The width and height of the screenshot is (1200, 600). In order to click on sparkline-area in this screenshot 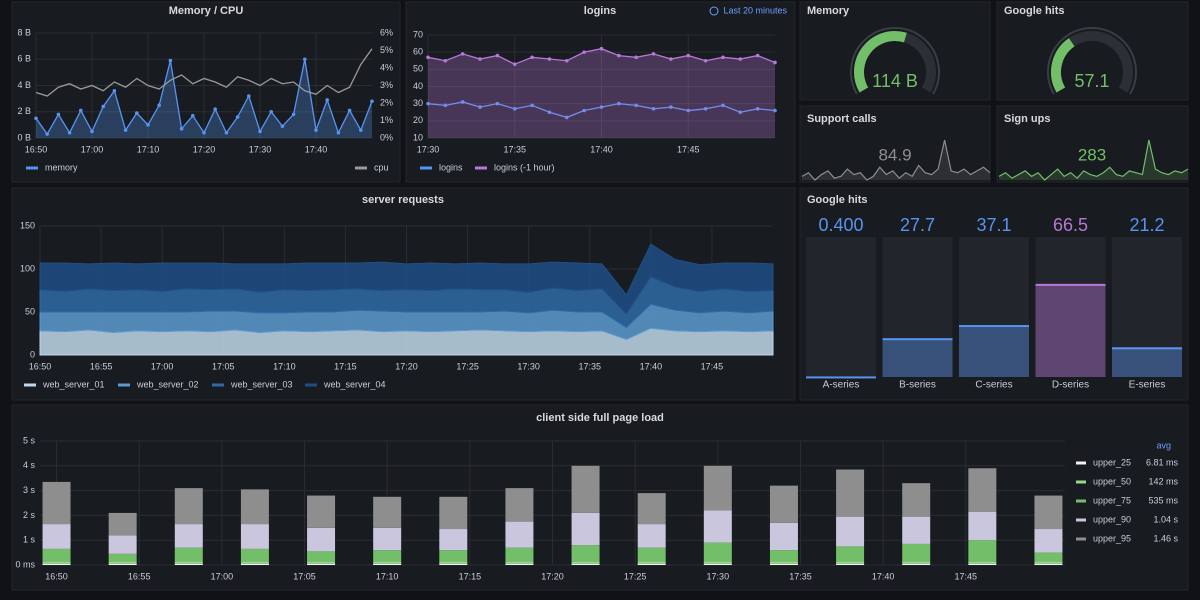, I will do `click(1093, 160)`.